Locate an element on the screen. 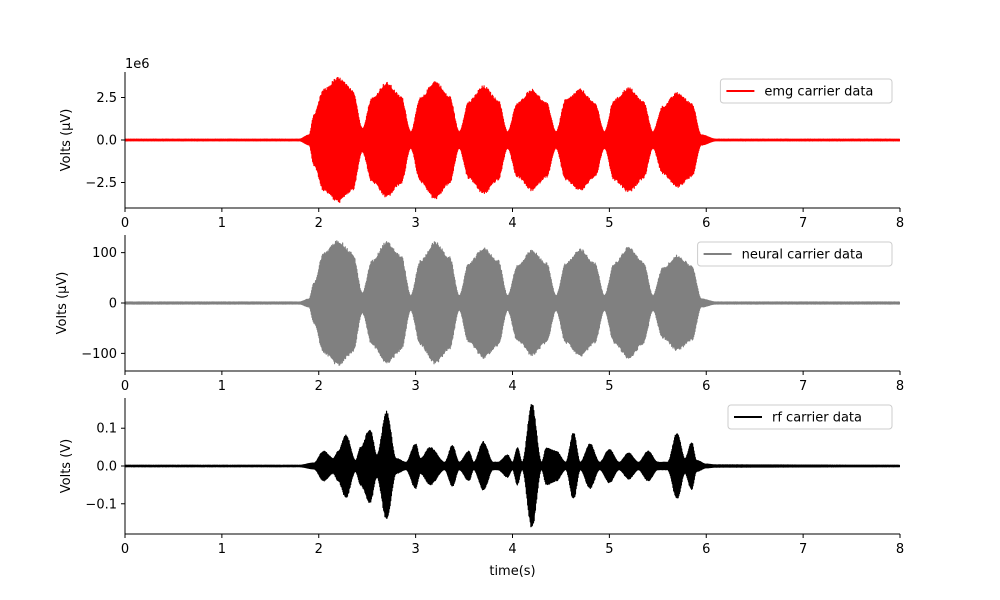 The height and width of the screenshot is (600, 1000). x-axis-label-rf: time(s) is located at coordinates (512, 571).